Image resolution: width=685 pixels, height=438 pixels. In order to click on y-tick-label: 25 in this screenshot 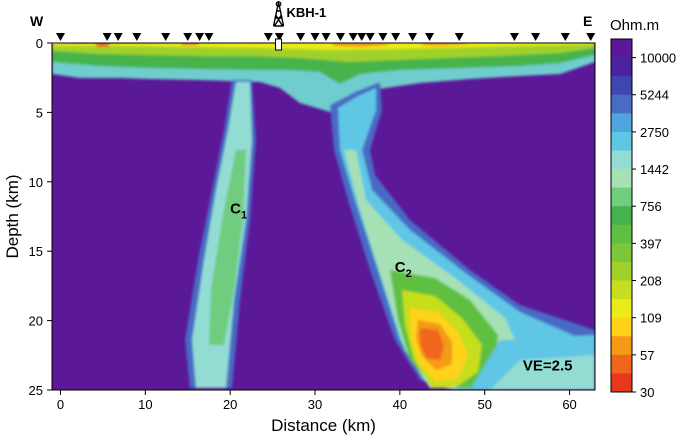, I will do `click(36, 390)`.